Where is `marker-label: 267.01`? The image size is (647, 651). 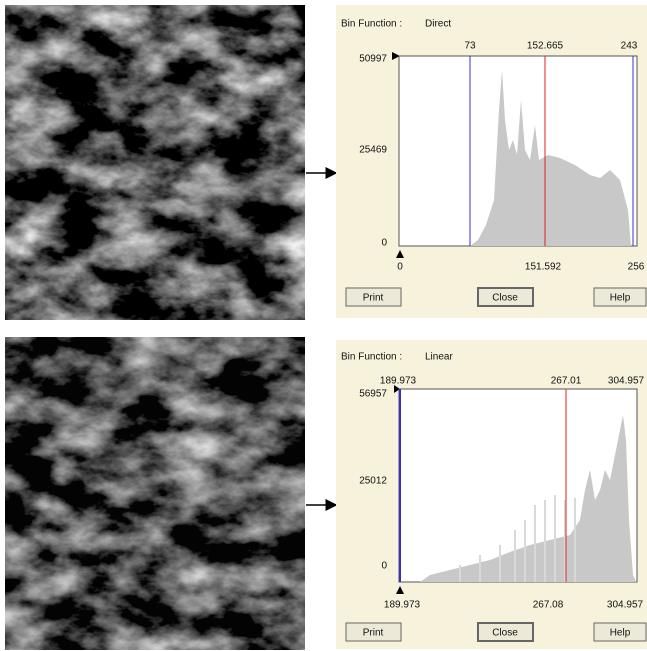
marker-label: 267.01 is located at coordinates (566, 381).